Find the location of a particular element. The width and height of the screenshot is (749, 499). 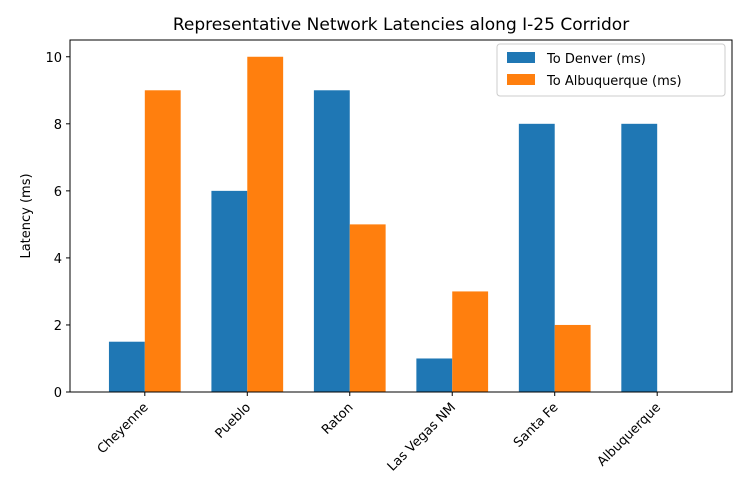

y-tick-label: 2 is located at coordinates (58, 326).